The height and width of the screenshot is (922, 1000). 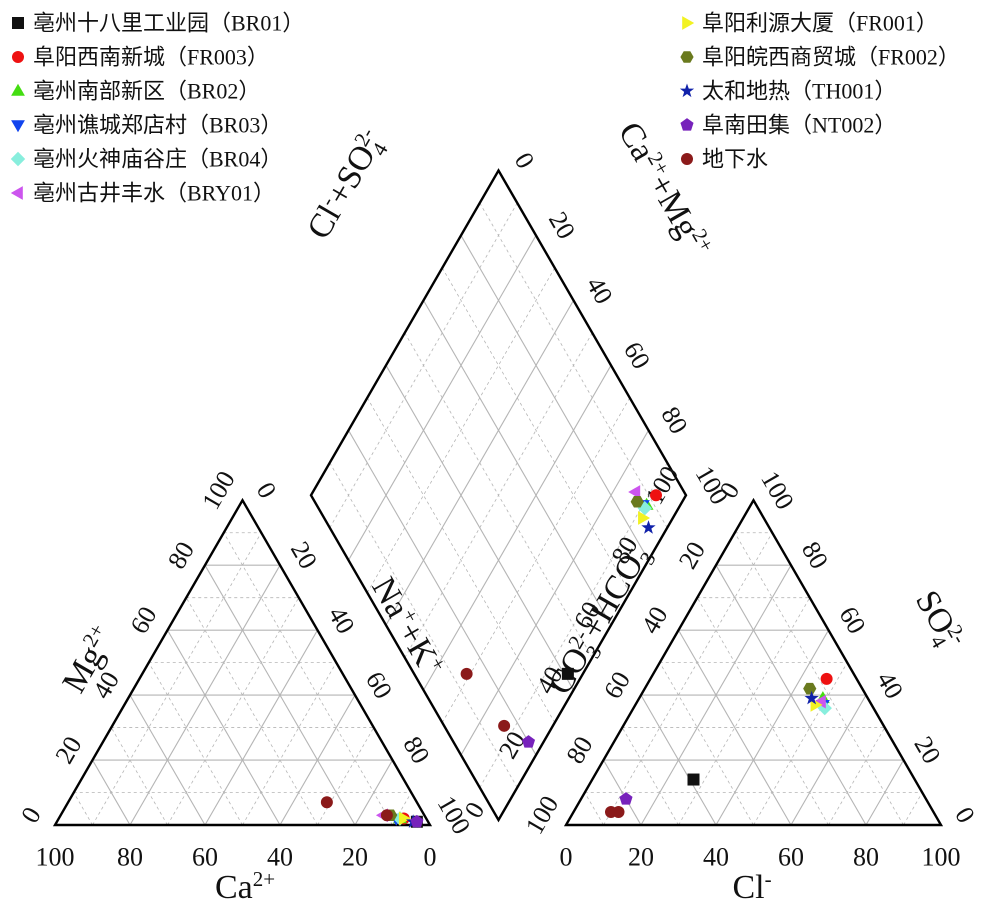 I want to click on anion-cl-tick: 40, so click(x=716, y=857).